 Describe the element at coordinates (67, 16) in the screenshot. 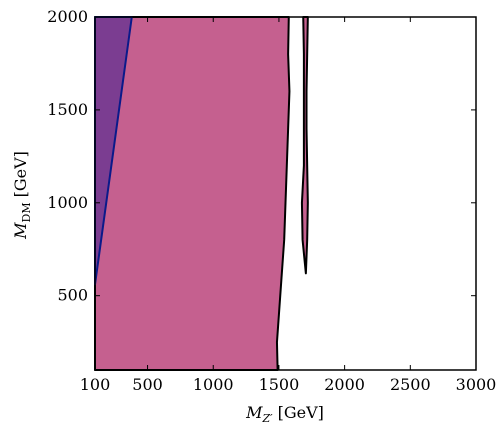

I see `y-tick-label: 2000` at that location.